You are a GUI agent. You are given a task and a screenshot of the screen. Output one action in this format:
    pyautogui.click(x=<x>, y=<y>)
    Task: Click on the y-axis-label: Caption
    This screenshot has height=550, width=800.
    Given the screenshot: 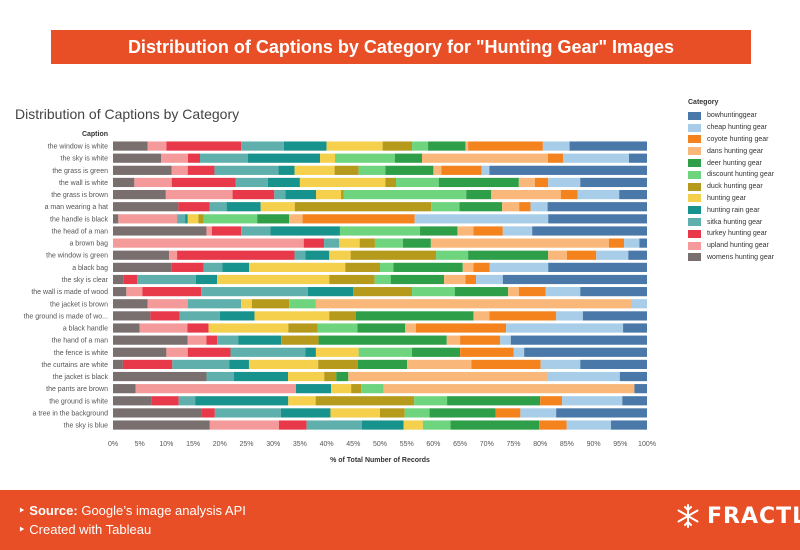 What is the action you would take?
    pyautogui.click(x=95, y=134)
    